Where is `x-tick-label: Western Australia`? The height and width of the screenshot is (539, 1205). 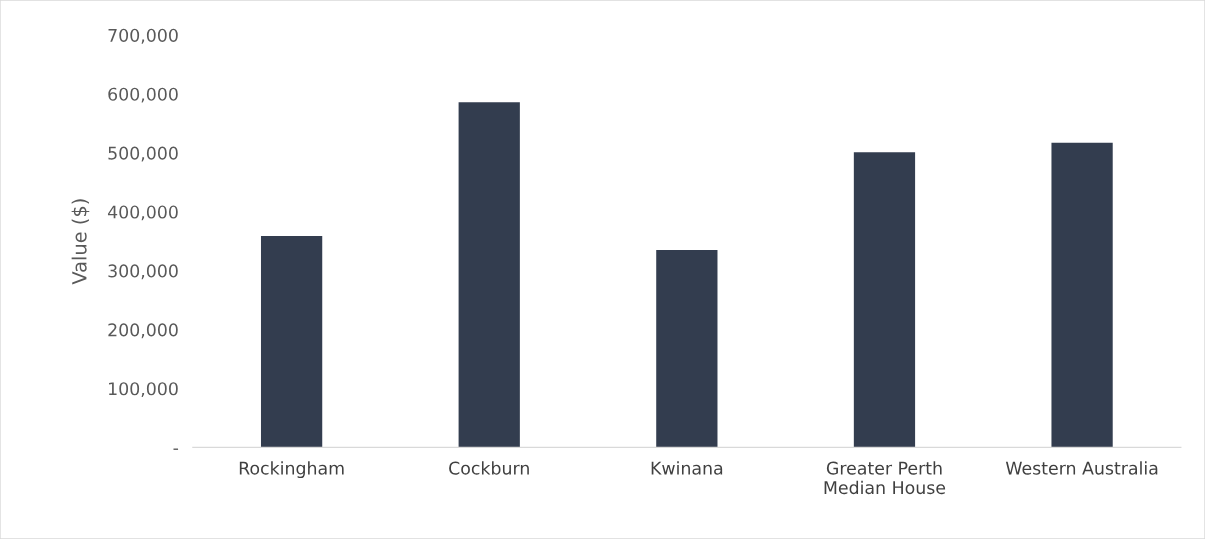
x-tick-label: Western Australia is located at coordinates (1081, 468).